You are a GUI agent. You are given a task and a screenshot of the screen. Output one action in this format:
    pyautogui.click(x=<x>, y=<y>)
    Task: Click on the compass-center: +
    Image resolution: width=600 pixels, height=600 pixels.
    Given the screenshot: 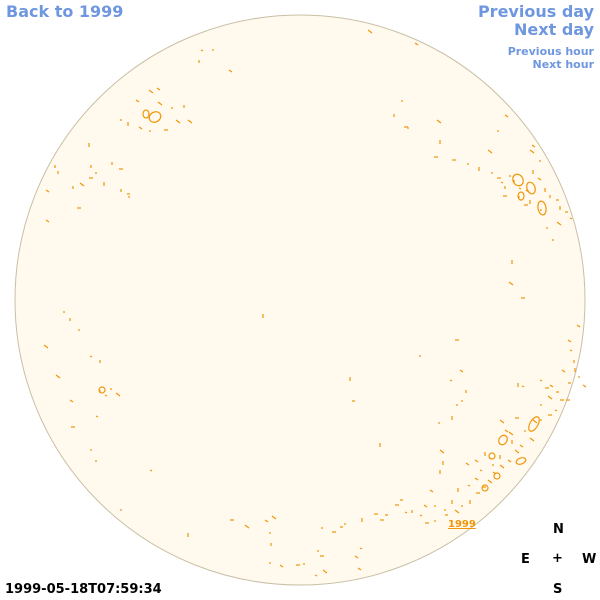 What is the action you would take?
    pyautogui.click(x=557, y=558)
    